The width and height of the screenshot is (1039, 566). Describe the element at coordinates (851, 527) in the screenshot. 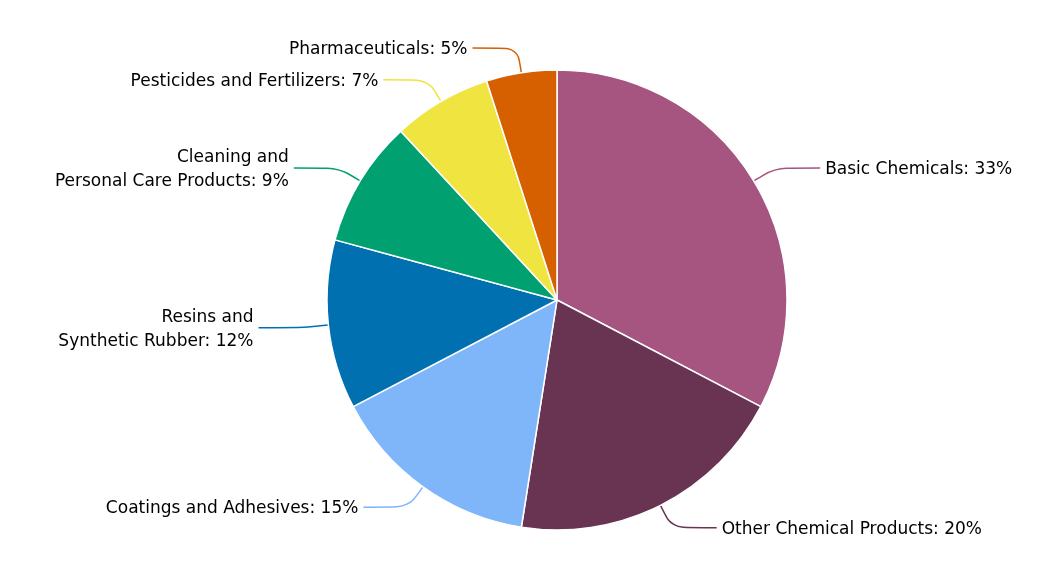

I see `slice-label: Other Chemical Products: 20%` at that location.